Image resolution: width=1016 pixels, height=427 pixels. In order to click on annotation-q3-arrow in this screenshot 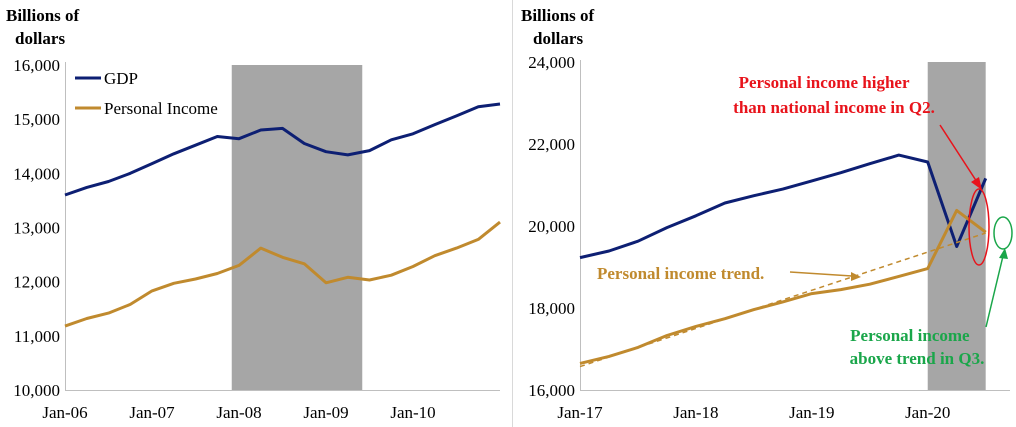, I will do `click(994, 291)`.